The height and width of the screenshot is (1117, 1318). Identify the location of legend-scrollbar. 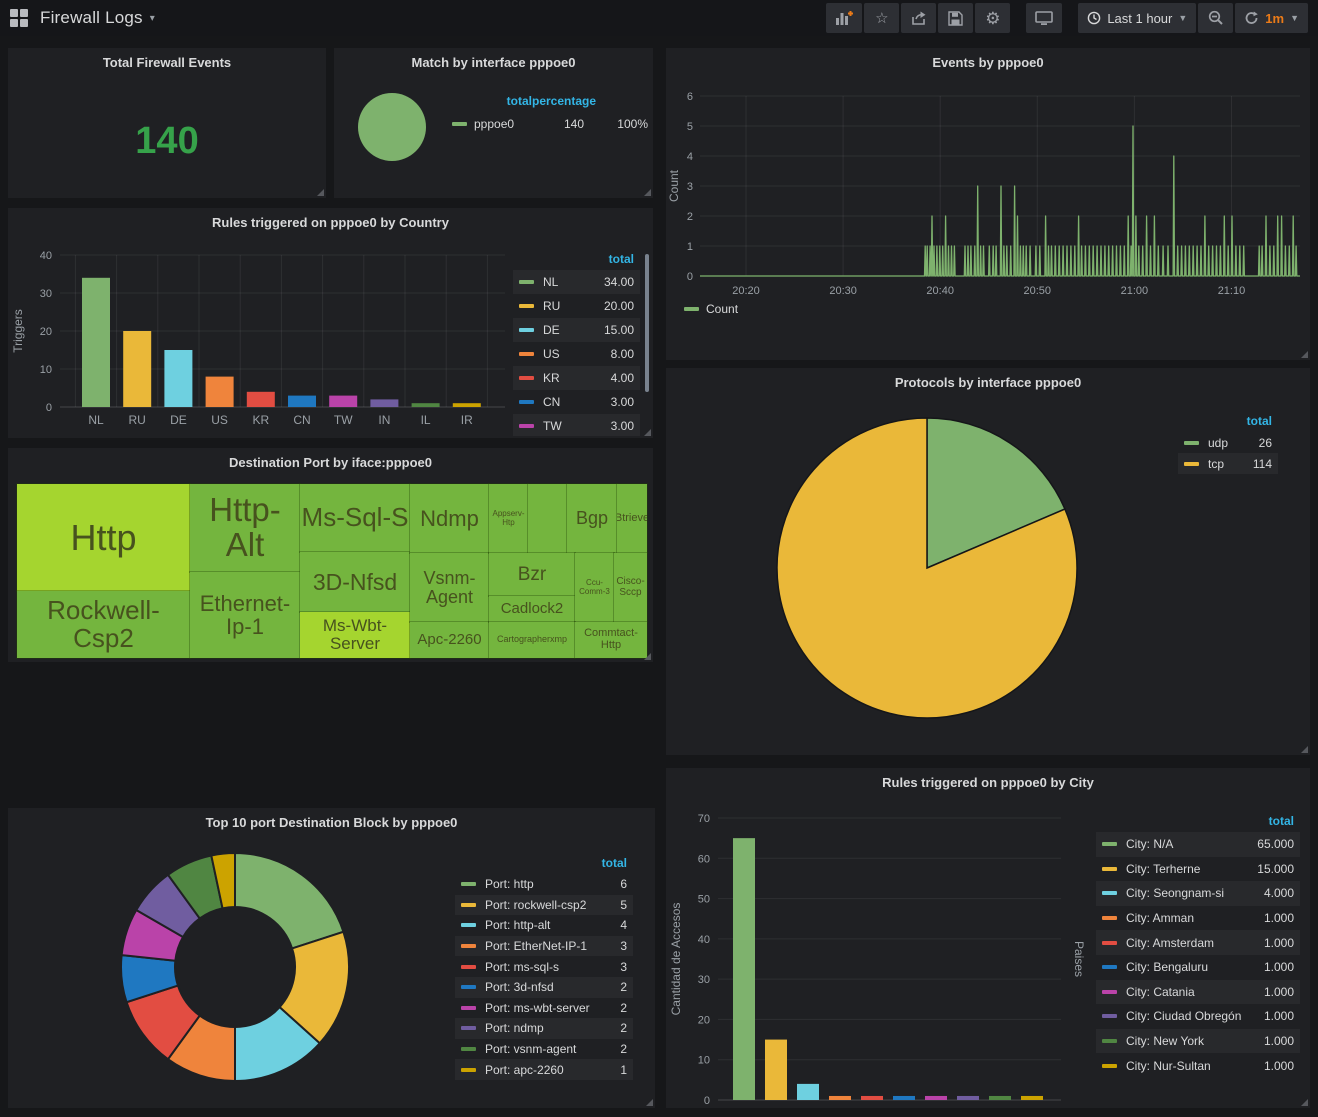
(647, 323).